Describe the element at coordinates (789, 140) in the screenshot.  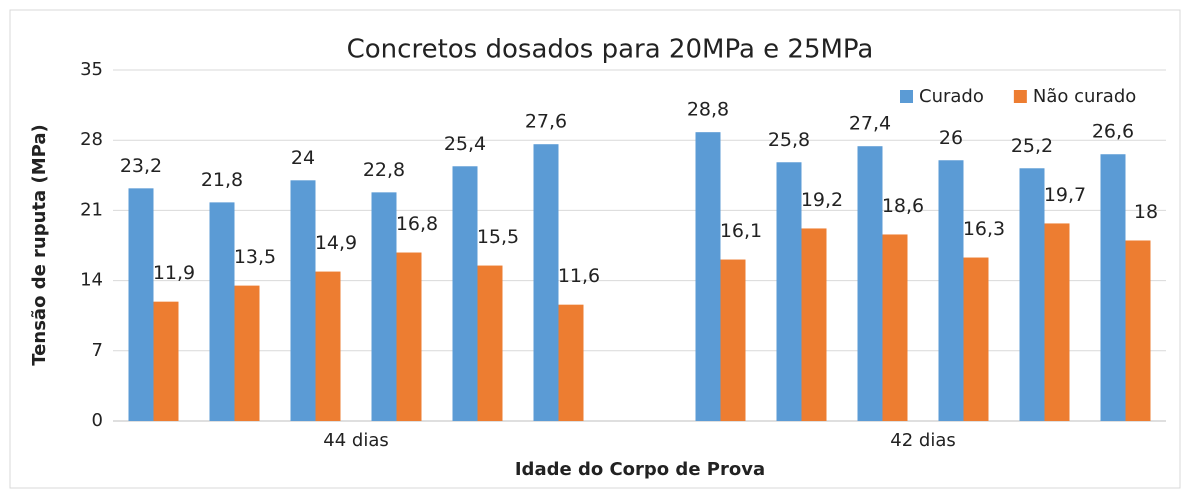
I see `data-label: 25,8` at that location.